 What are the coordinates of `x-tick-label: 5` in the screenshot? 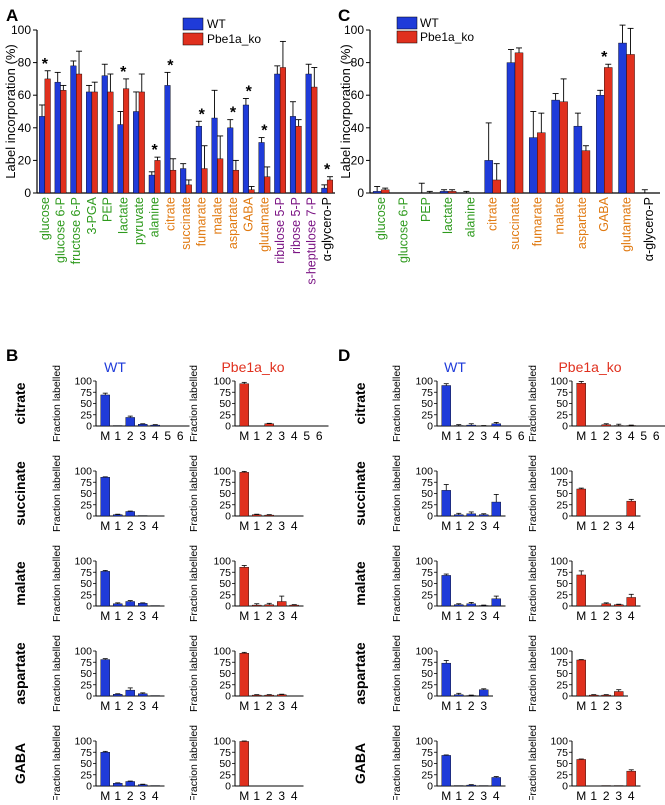 It's located at (508, 436).